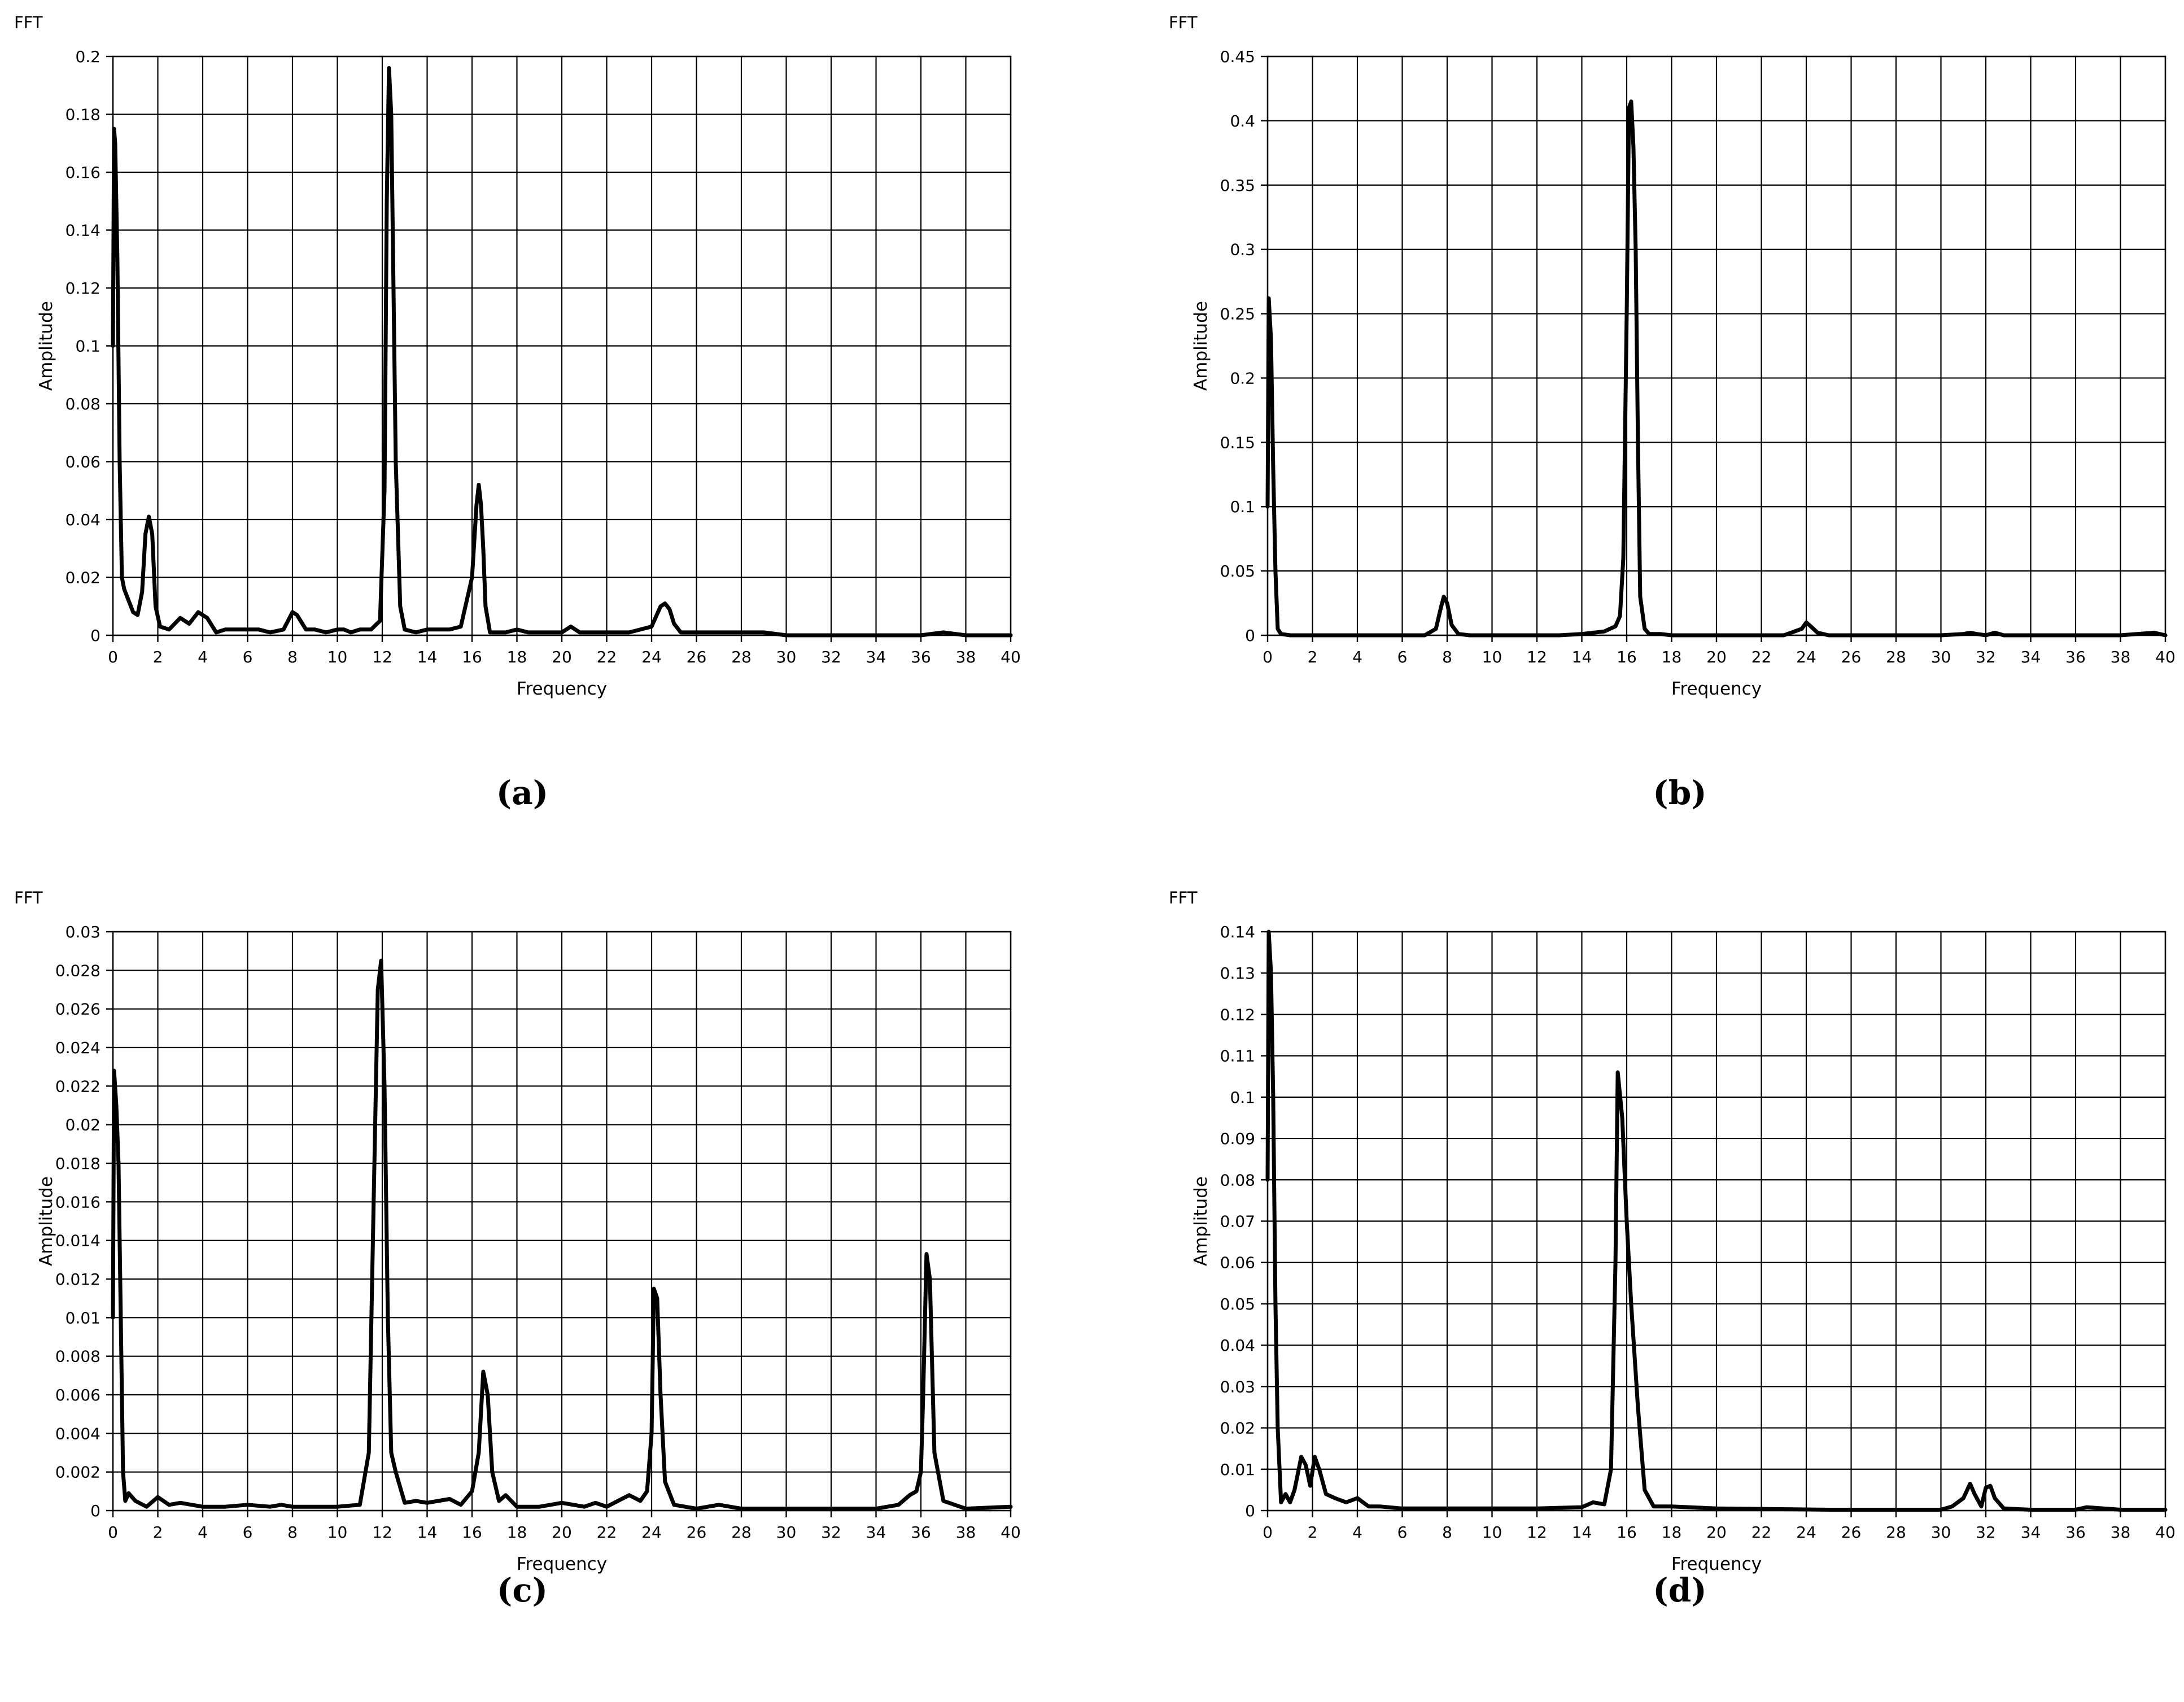  Describe the element at coordinates (78, 1472) in the screenshot. I see `y-tick-label-c: 0.002` at that location.